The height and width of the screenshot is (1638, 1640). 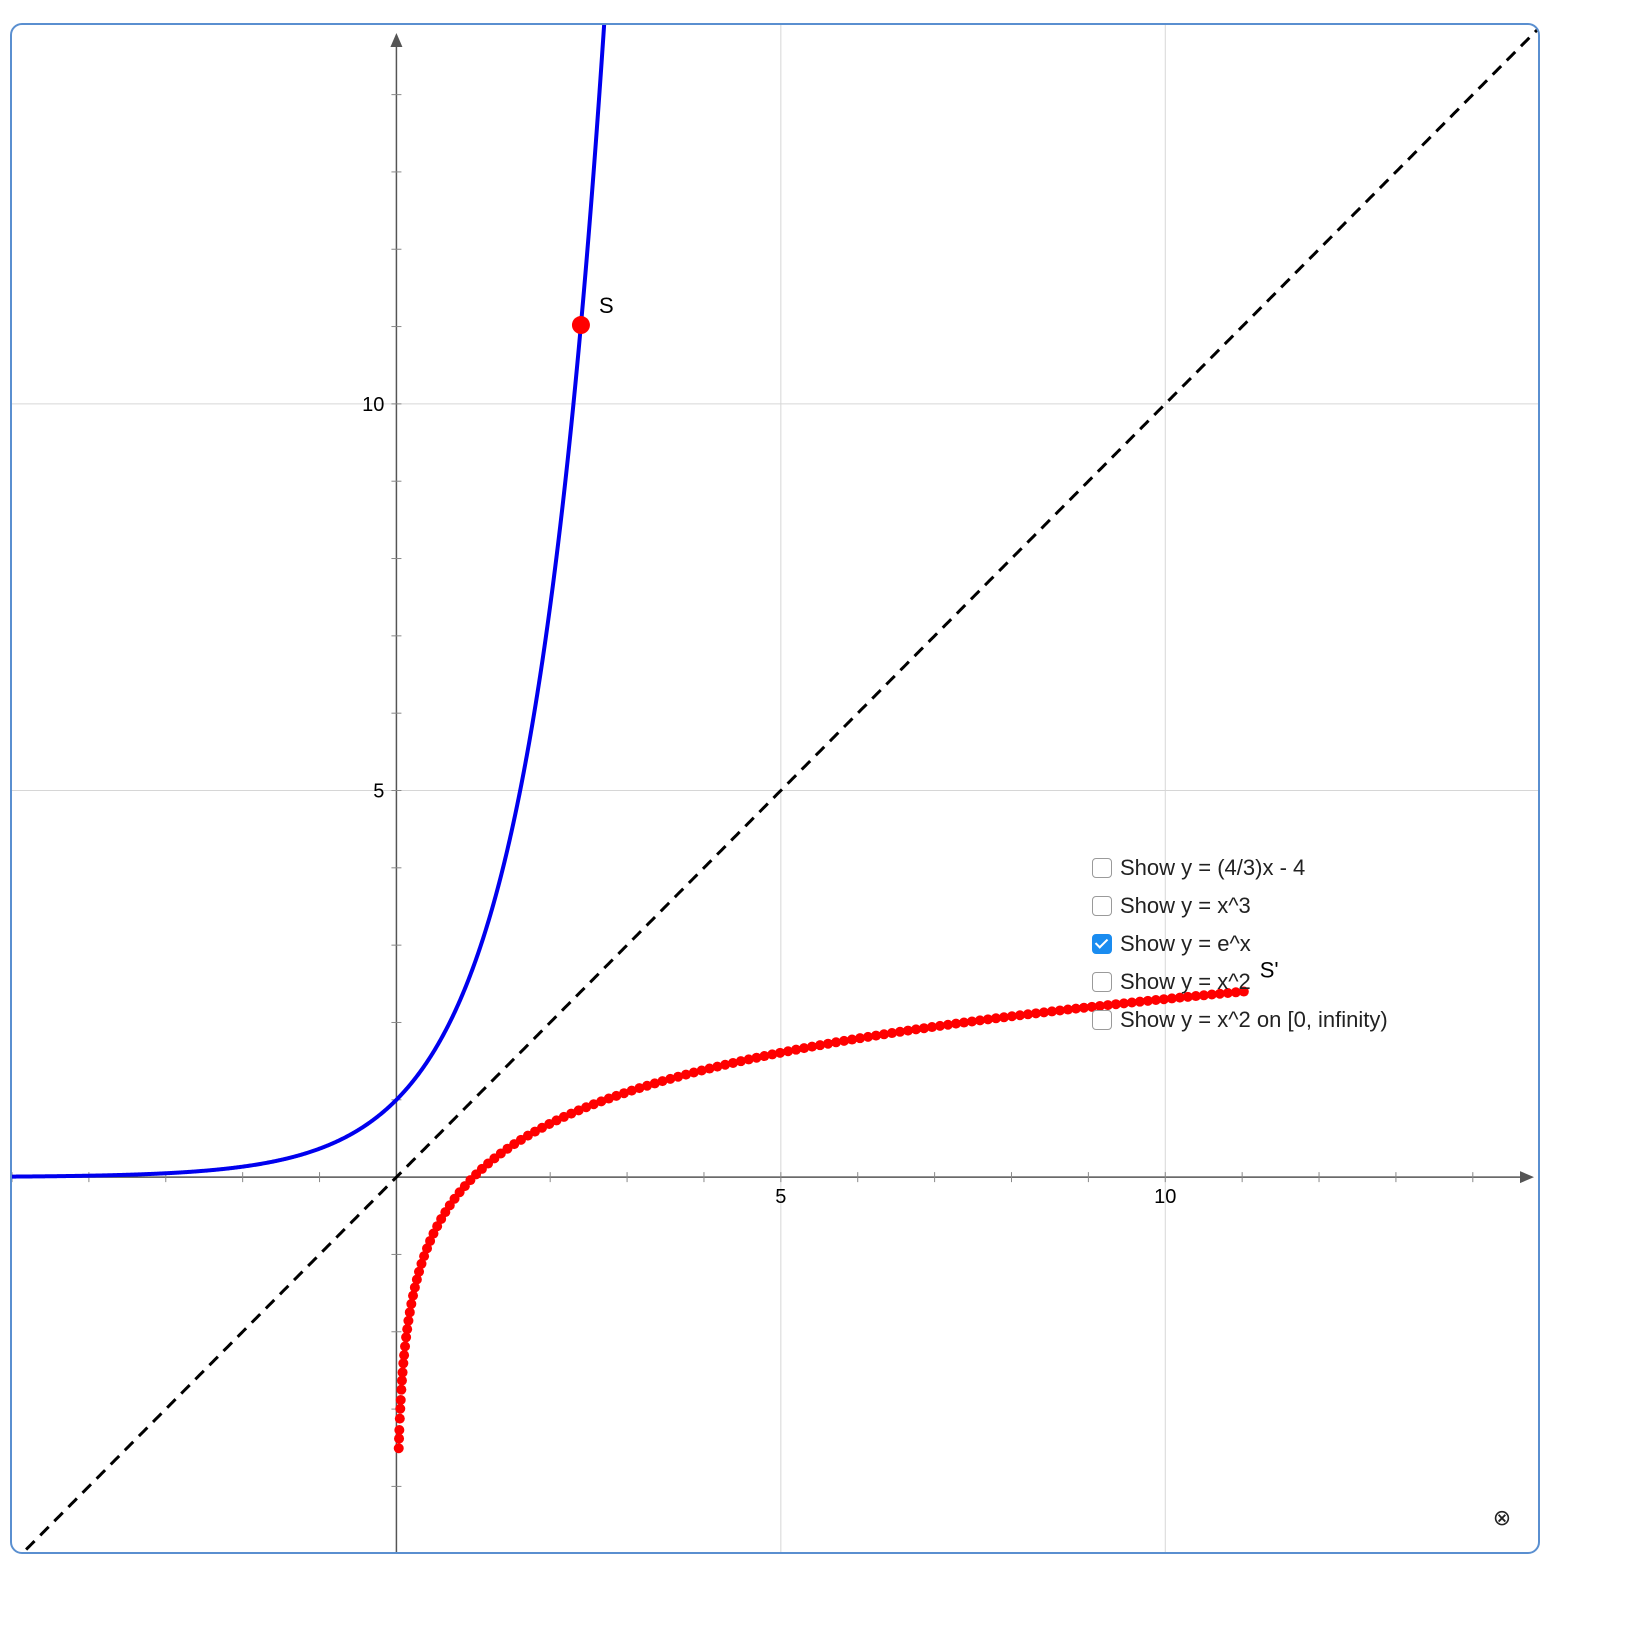 I want to click on option-cubic: Show y = x^3, so click(x=1240, y=906).